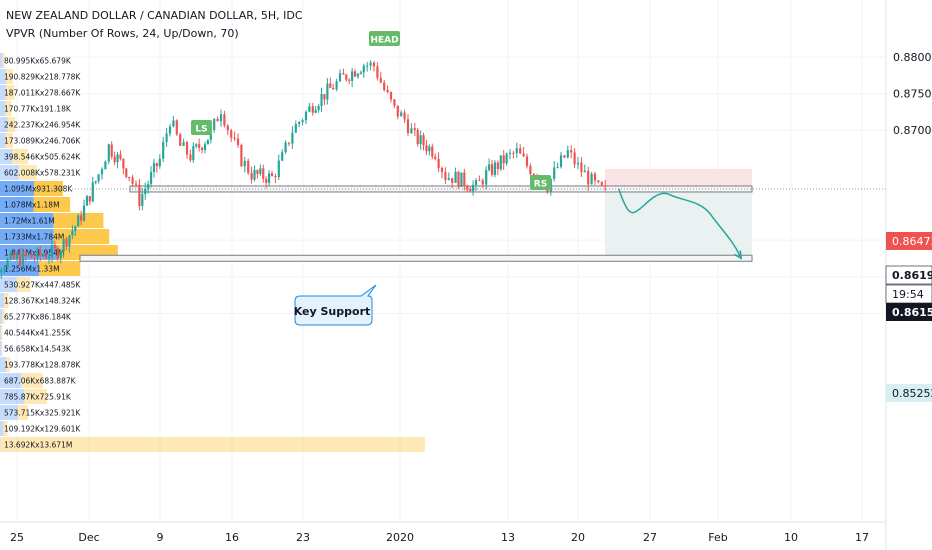 Image resolution: width=932 pixels, height=550 pixels. I want to click on volume-profile-label: 56.658Kx14.543K, so click(38, 349).